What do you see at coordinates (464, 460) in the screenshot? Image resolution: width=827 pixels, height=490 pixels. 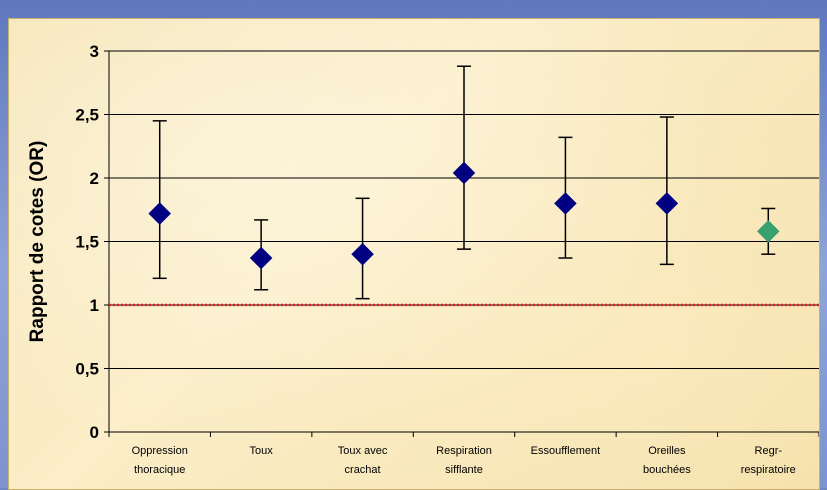 I see `x-category-label: Respiration sifflante` at bounding box center [464, 460].